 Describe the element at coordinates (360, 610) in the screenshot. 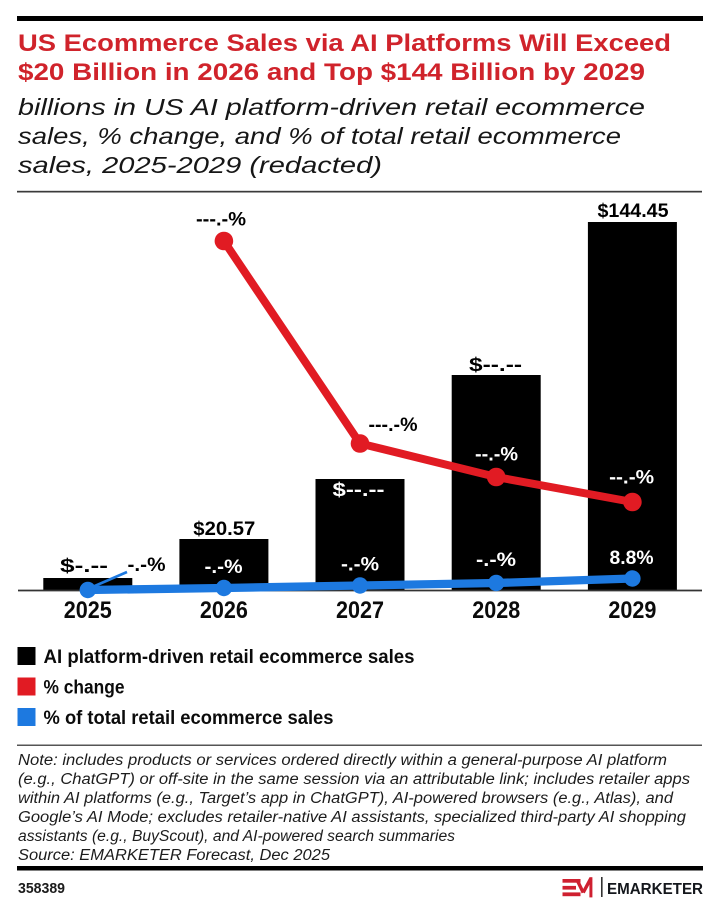

I see `svg-text: 2027` at that location.